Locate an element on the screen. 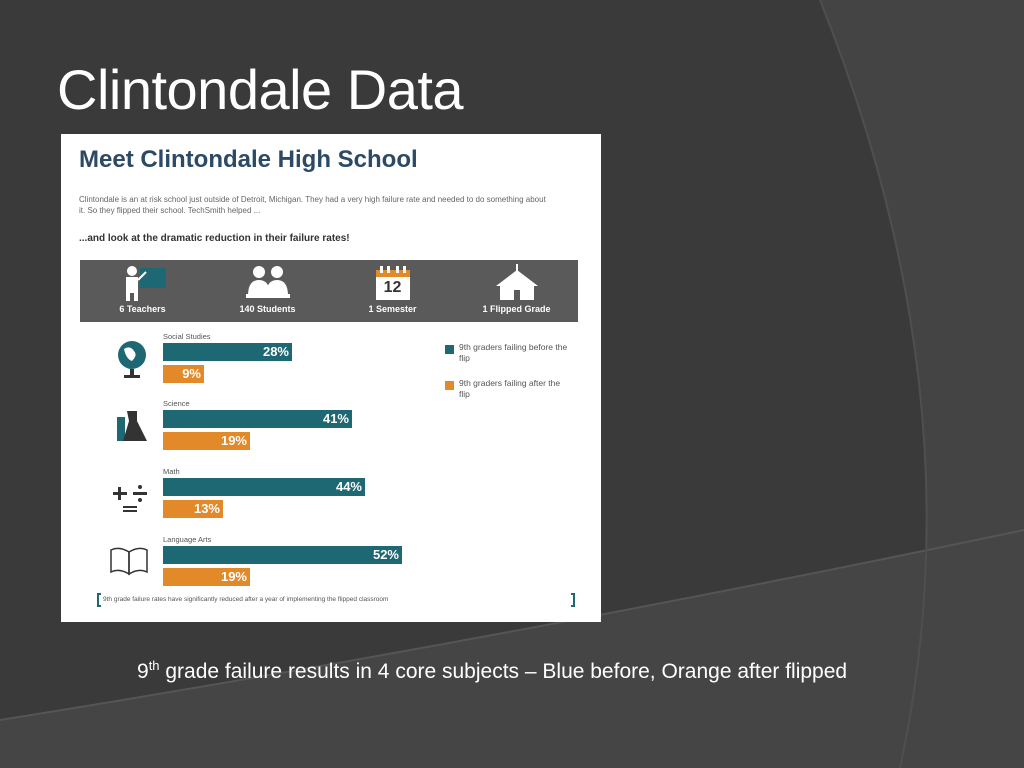 Image resolution: width=1024 pixels, height=768 pixels. bar-after: 13% is located at coordinates (193, 509).